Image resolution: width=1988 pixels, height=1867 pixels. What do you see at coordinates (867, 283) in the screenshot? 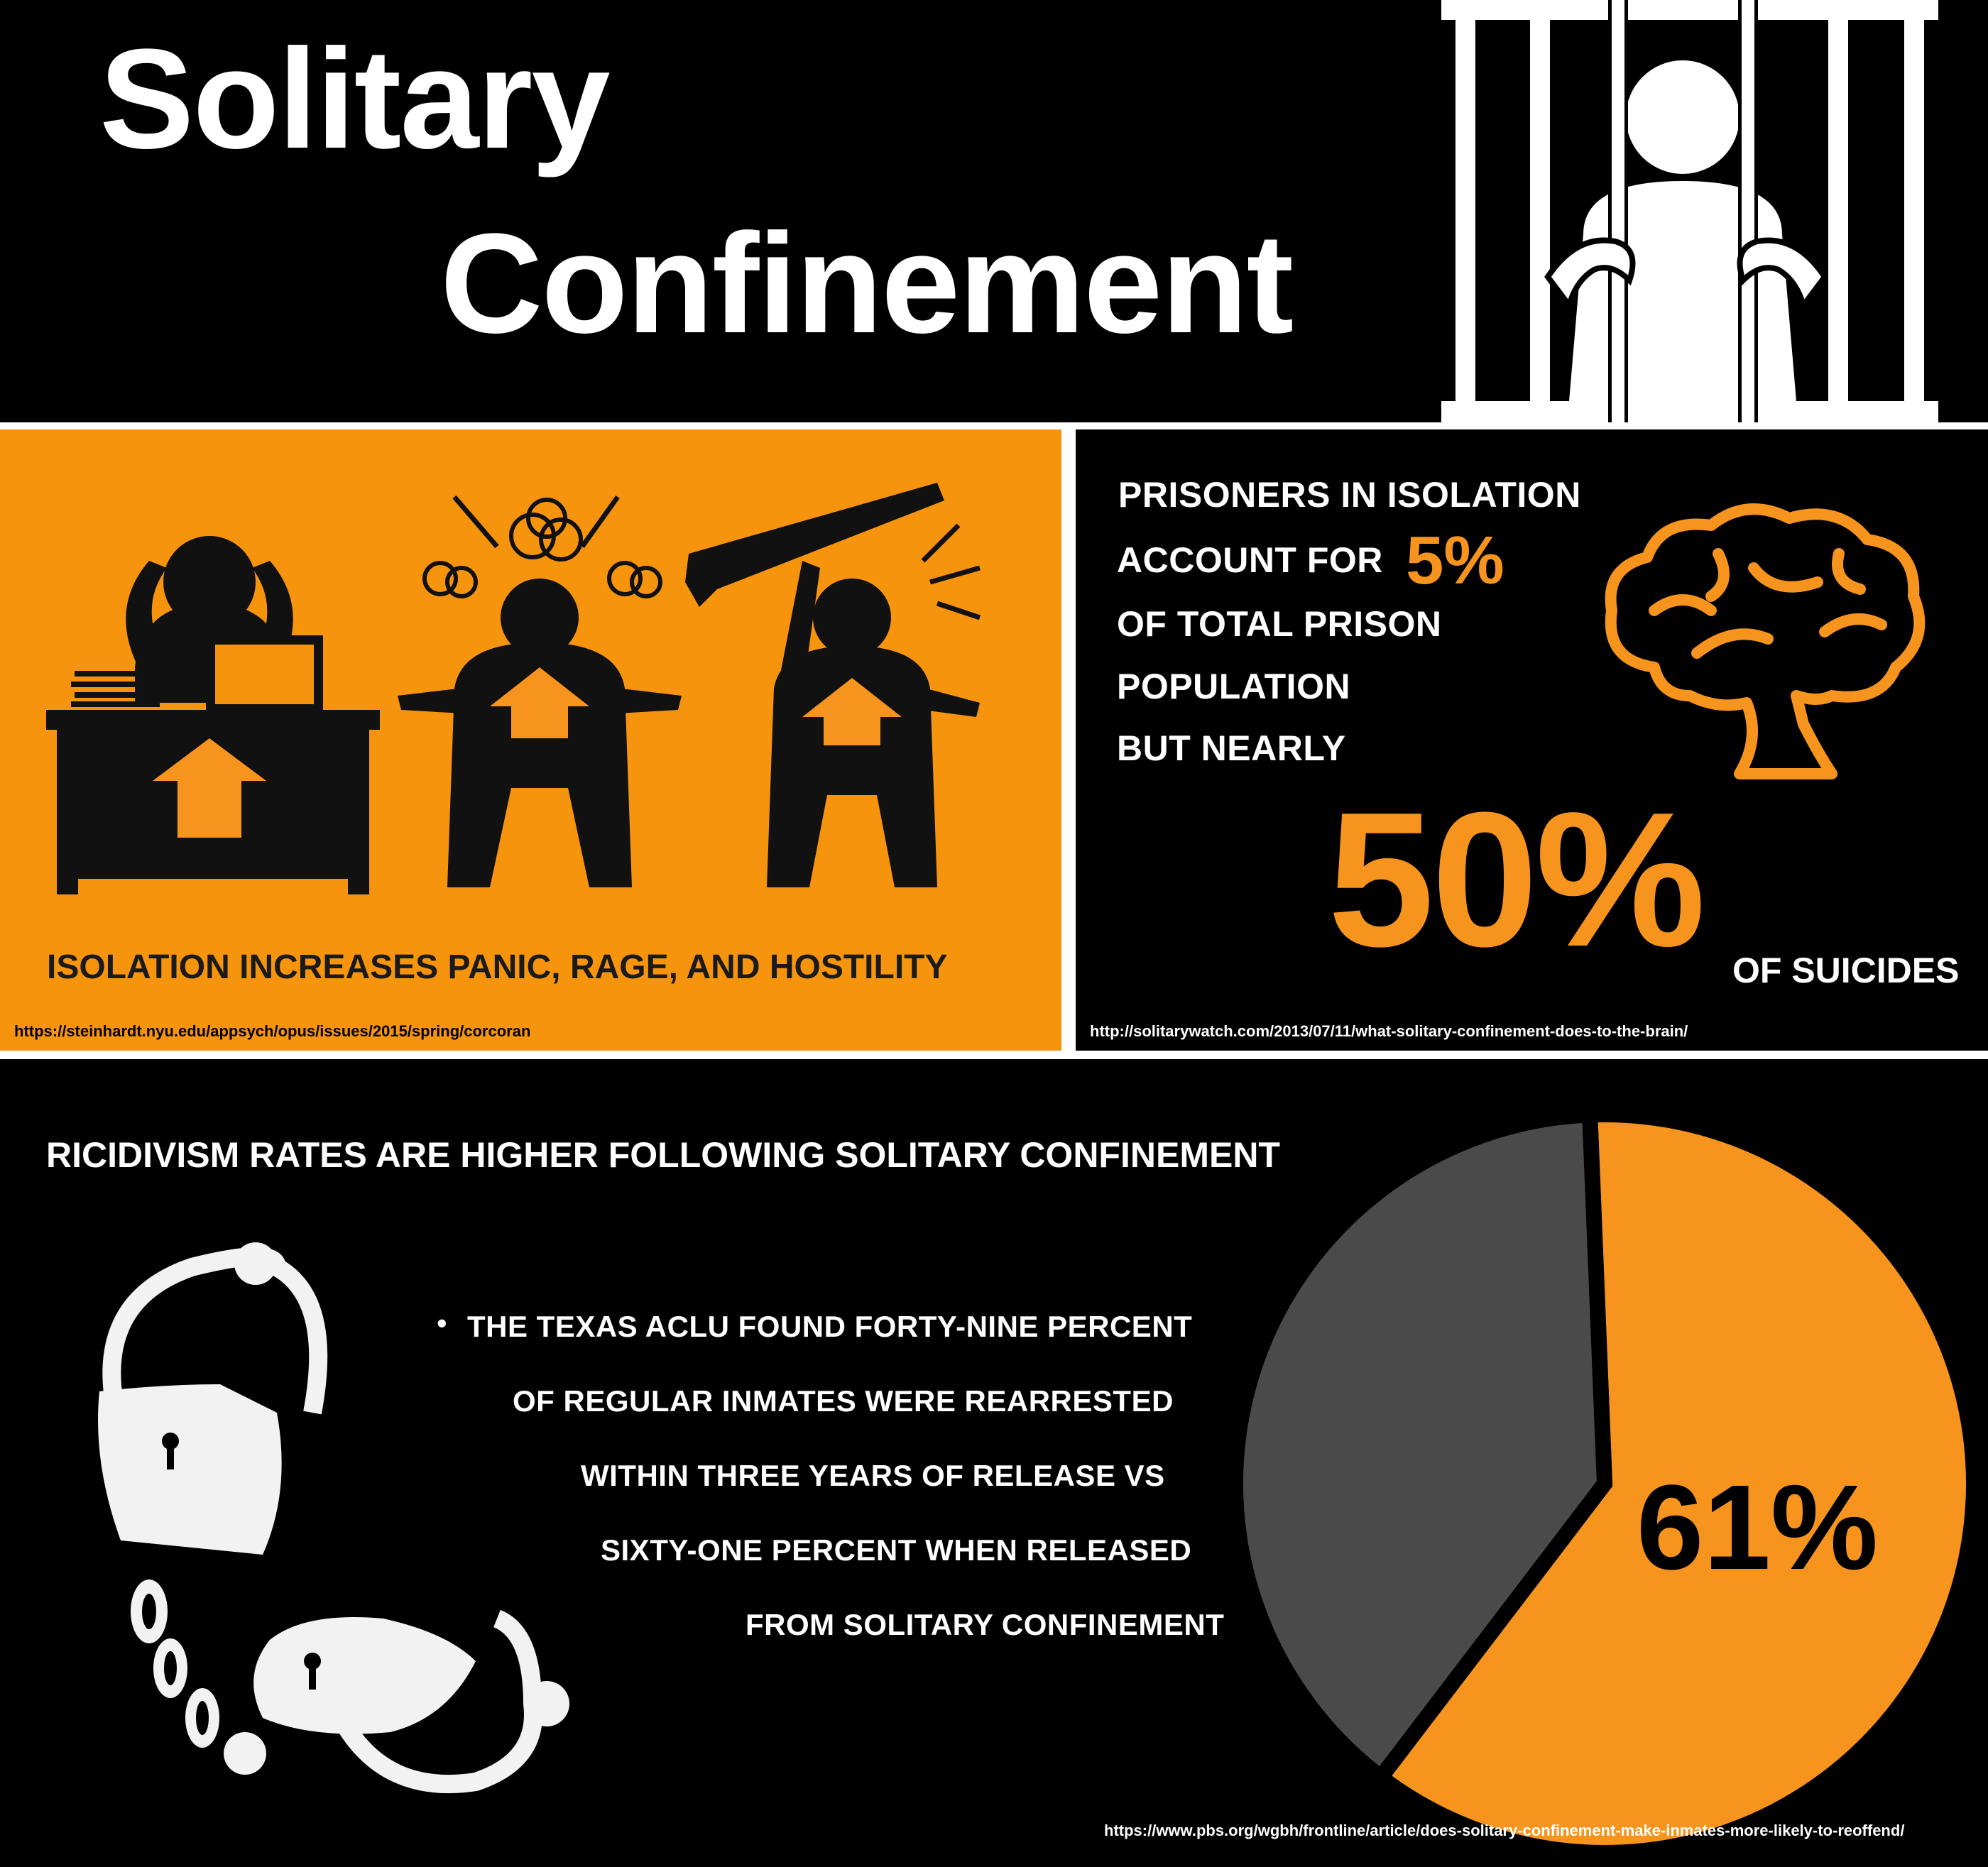
I see `title-line-2: Confinement` at bounding box center [867, 283].